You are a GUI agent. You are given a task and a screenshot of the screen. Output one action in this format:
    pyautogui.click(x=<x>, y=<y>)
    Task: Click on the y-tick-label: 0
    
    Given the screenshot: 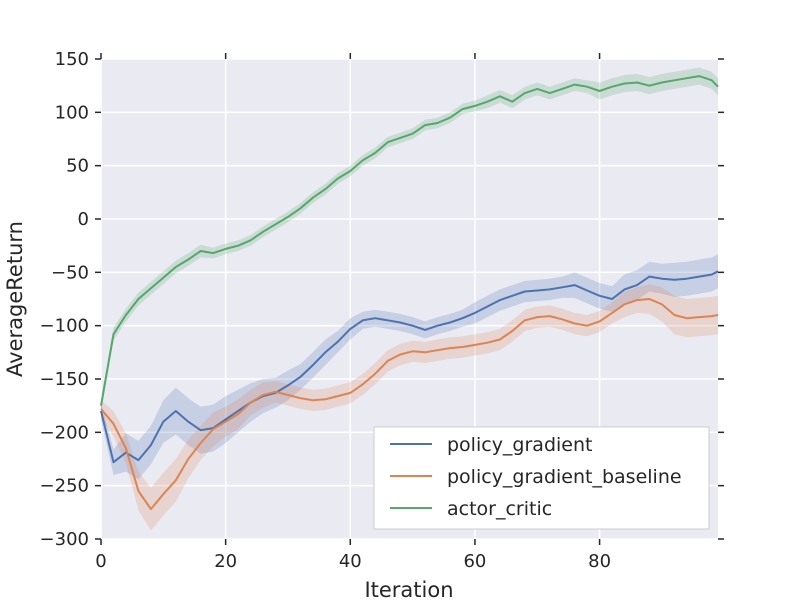 What is the action you would take?
    pyautogui.click(x=83, y=219)
    